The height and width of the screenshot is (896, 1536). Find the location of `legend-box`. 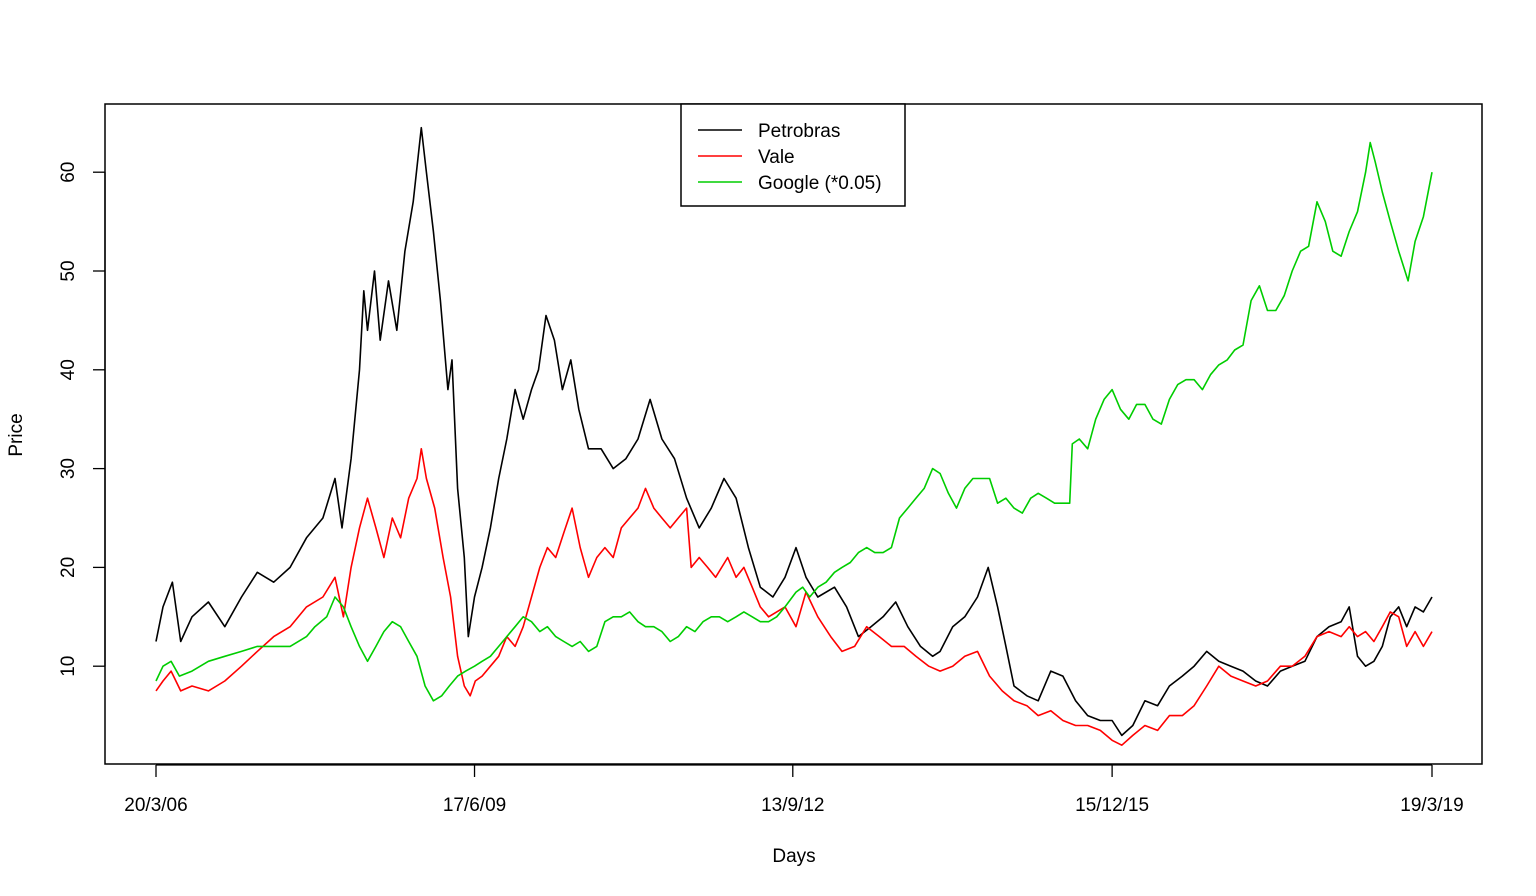

legend-box is located at coordinates (793, 155).